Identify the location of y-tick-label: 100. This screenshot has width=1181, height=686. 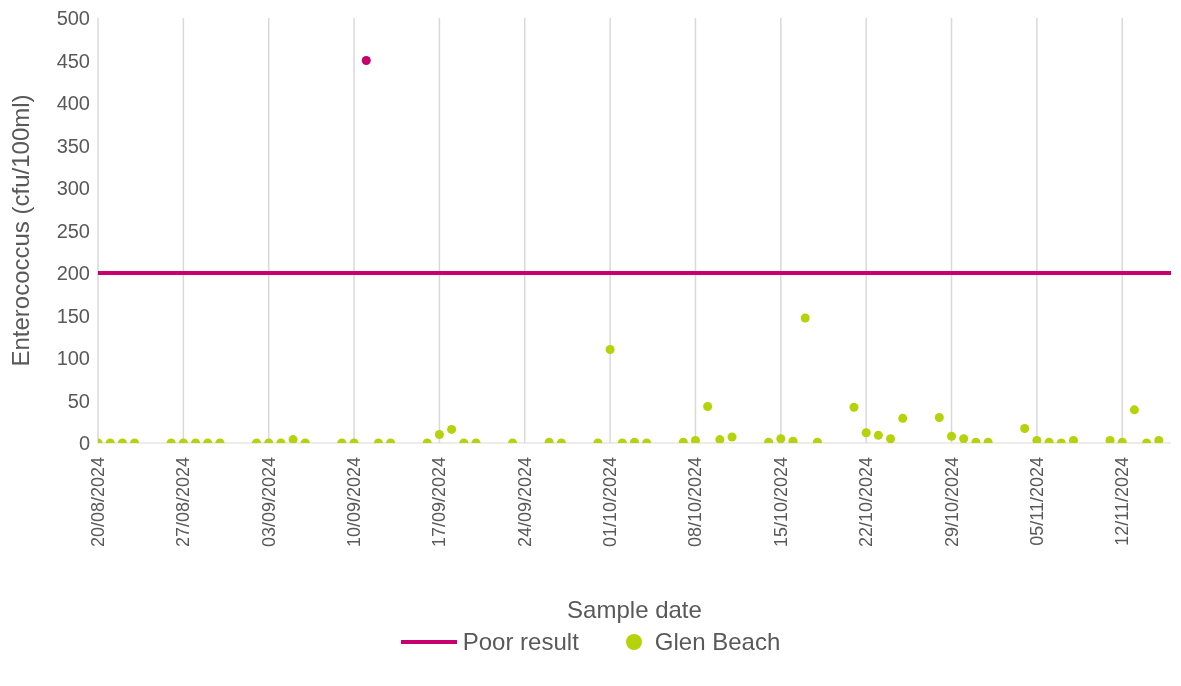
(73, 358).